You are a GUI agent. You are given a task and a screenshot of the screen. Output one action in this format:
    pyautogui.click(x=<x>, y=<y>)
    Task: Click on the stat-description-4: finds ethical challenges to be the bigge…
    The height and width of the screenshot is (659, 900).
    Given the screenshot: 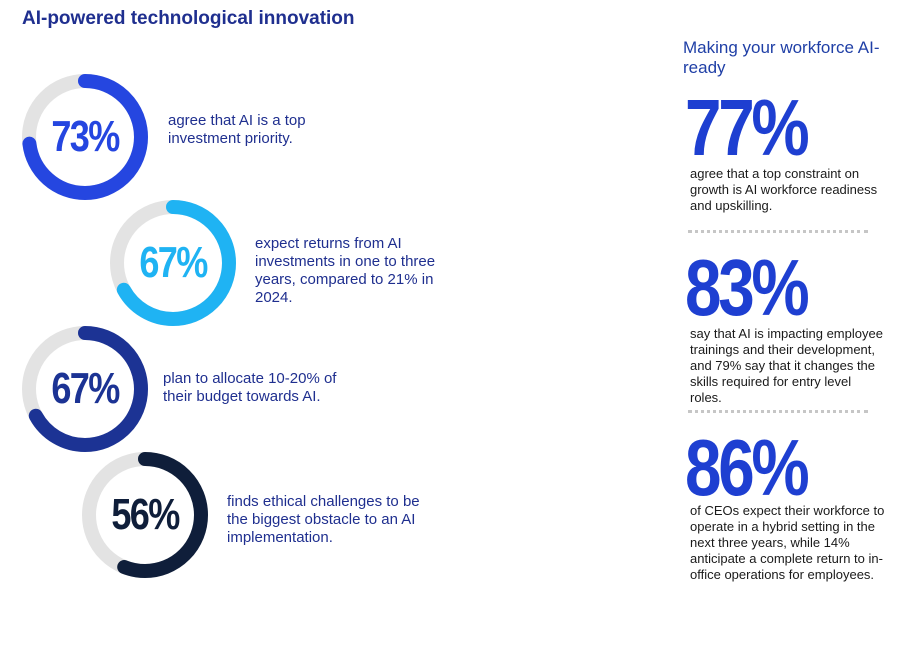 What is the action you would take?
    pyautogui.click(x=323, y=519)
    